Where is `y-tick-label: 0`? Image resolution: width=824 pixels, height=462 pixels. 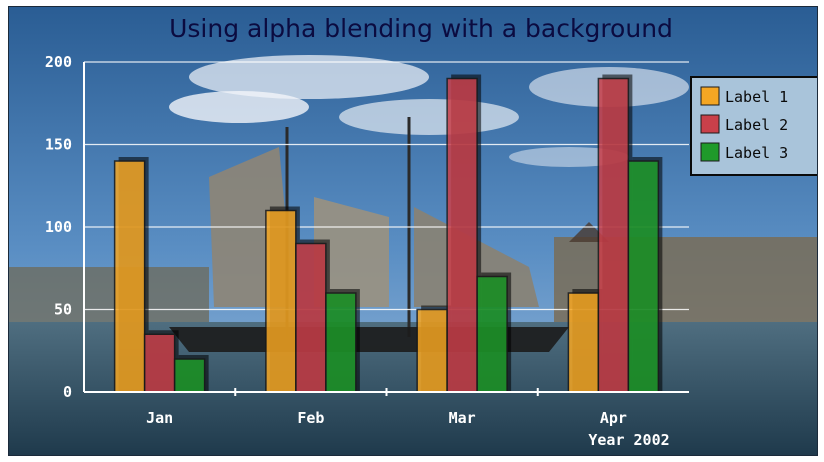
y-tick-label: 0 is located at coordinates (67, 392).